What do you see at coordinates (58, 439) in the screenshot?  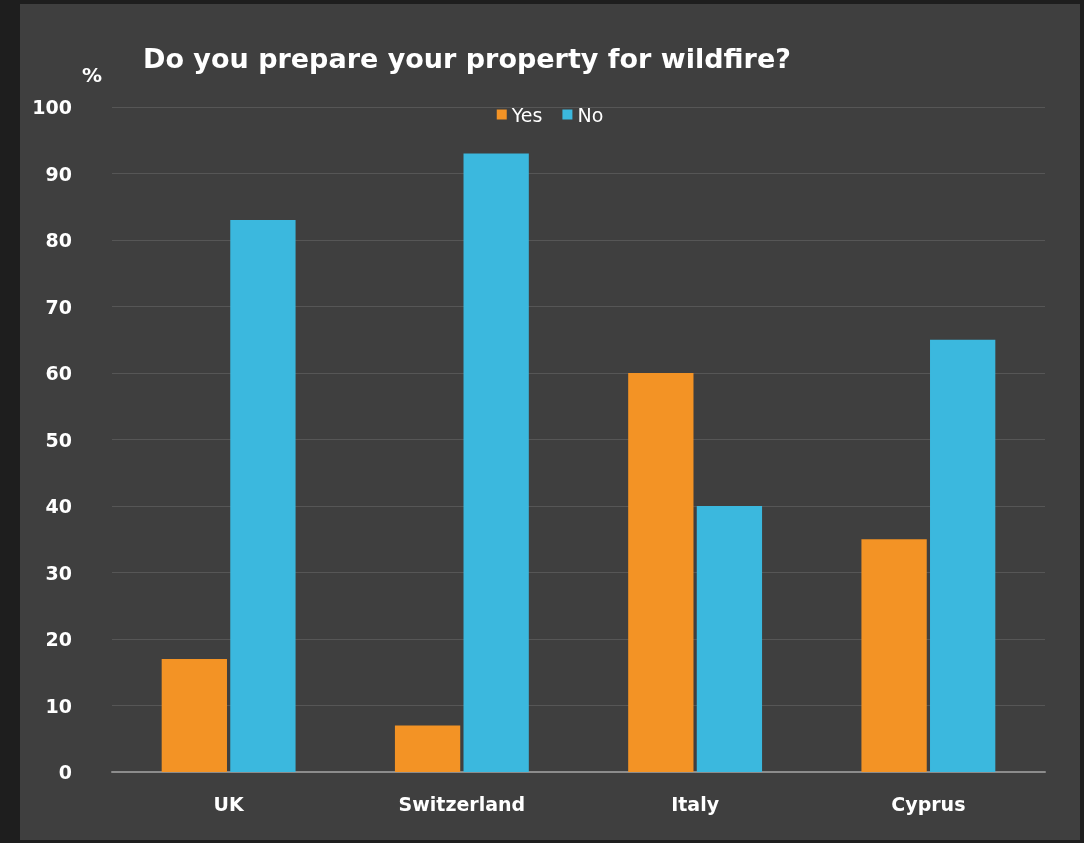 I see `y-tick-label: 50` at bounding box center [58, 439].